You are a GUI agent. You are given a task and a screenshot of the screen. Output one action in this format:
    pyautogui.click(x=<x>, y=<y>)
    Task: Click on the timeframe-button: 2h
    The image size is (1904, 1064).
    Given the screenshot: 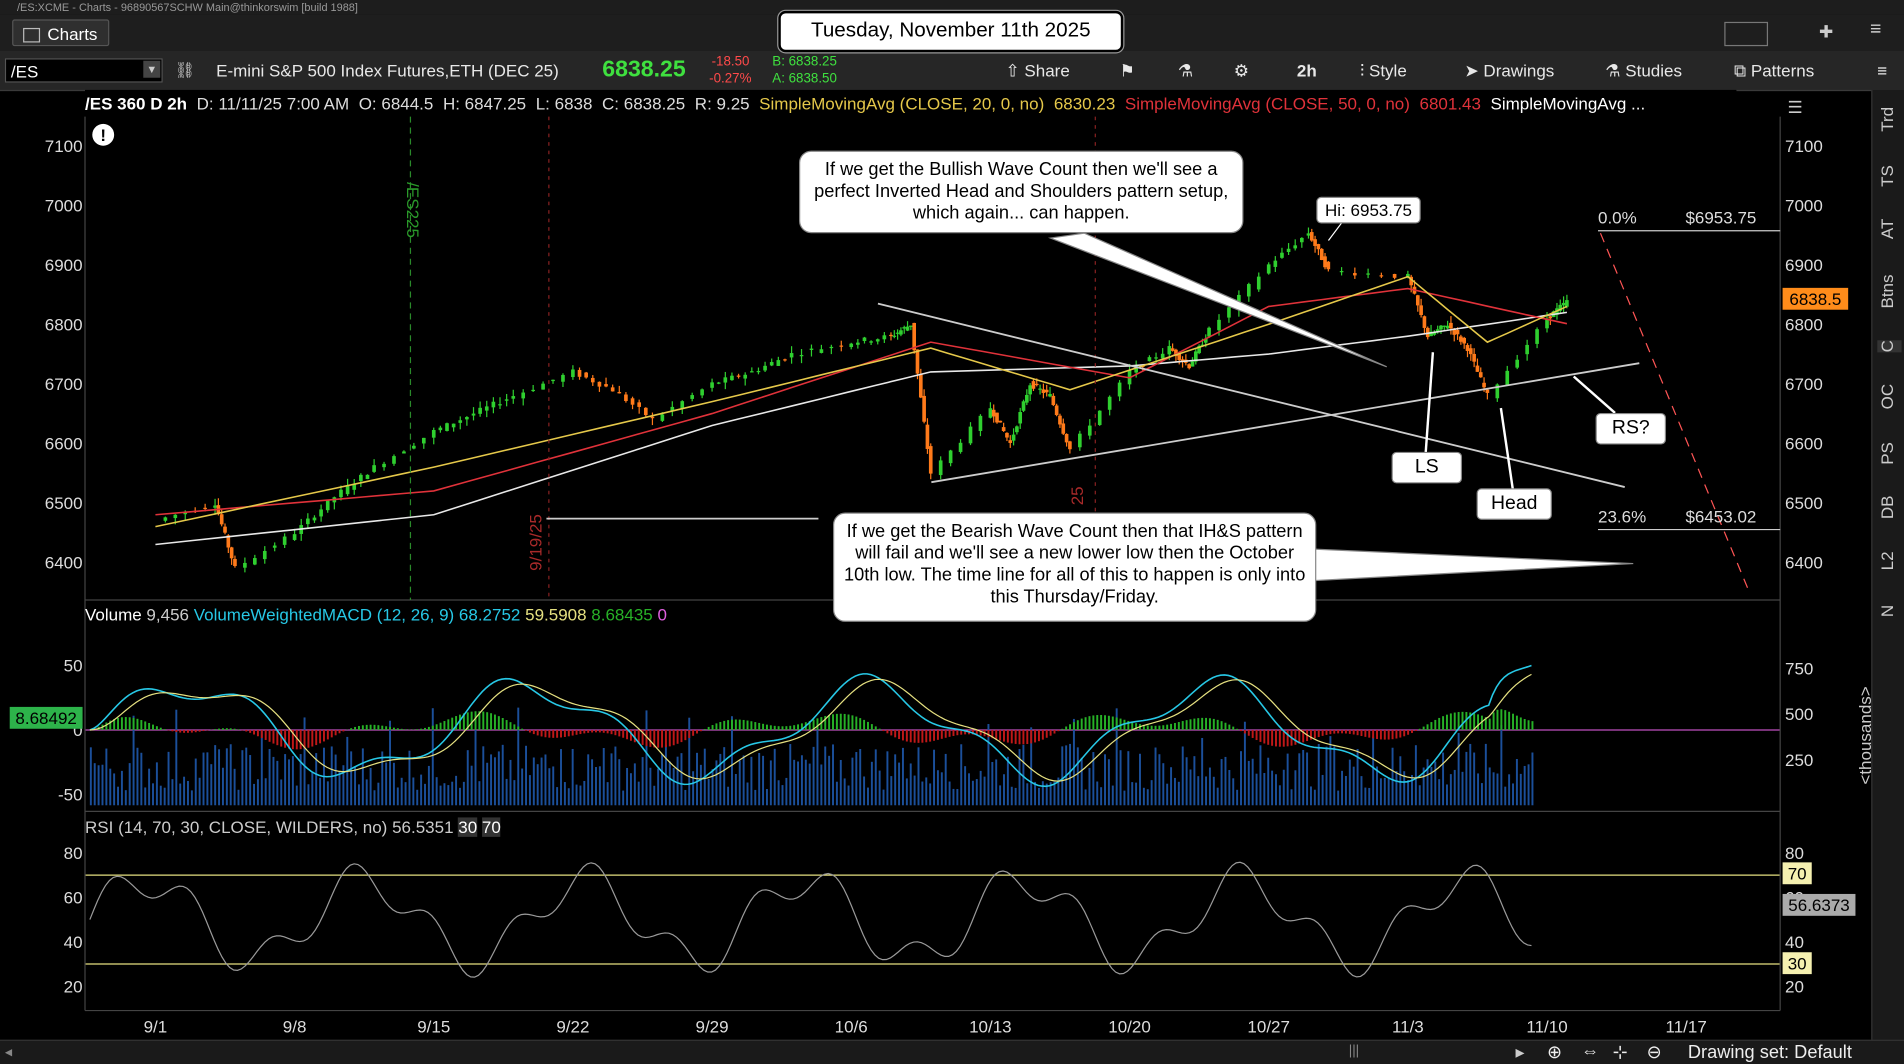 What is the action you would take?
    pyautogui.click(x=1306, y=70)
    